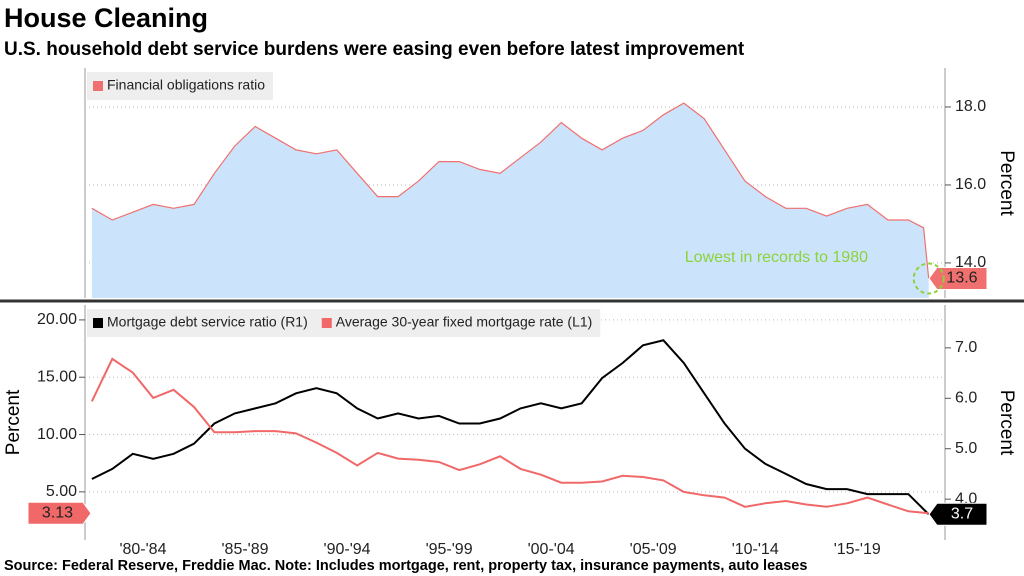 The height and width of the screenshot is (576, 1024). Describe the element at coordinates (186, 85) in the screenshot. I see `legend-label: Financial obligations ratio` at that location.